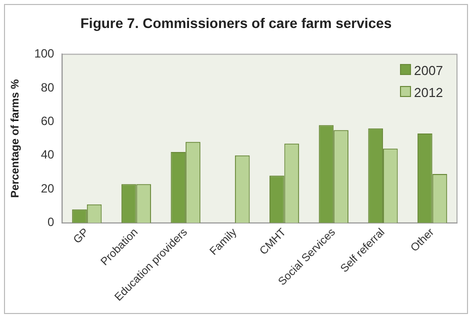 The width and height of the screenshot is (474, 320). What do you see at coordinates (47, 87) in the screenshot?
I see `y-tick-label: 80` at bounding box center [47, 87].